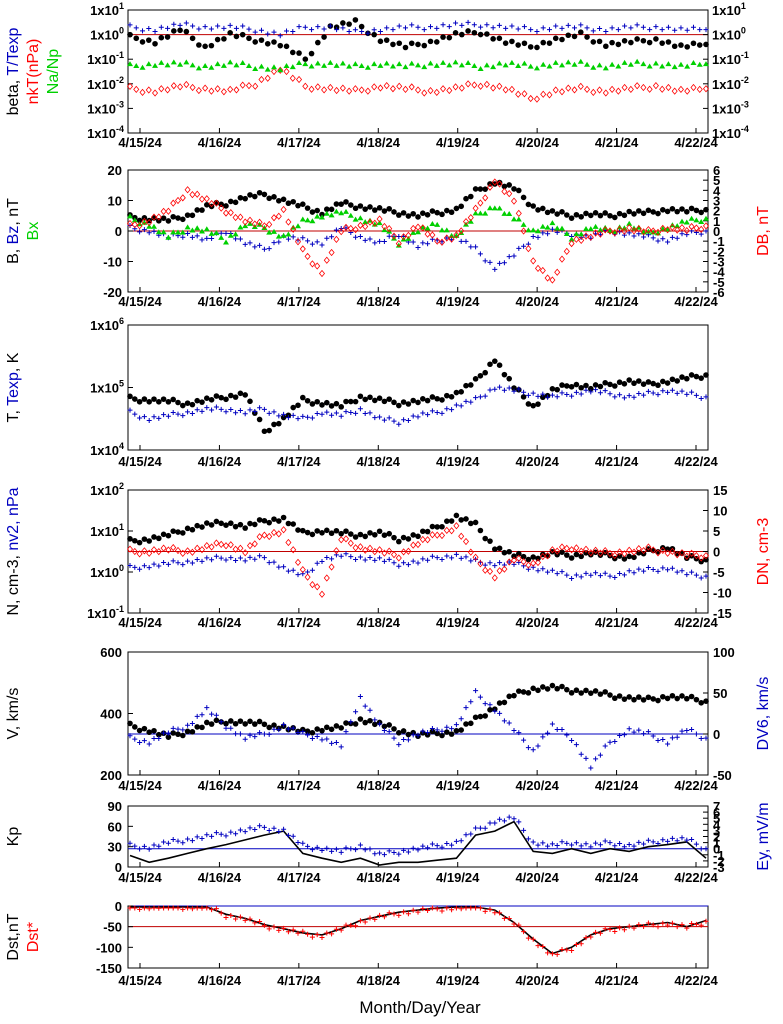 Image resolution: width=783 pixels, height=1024 pixels. I want to click on Na/Np-point, so click(680, 64).